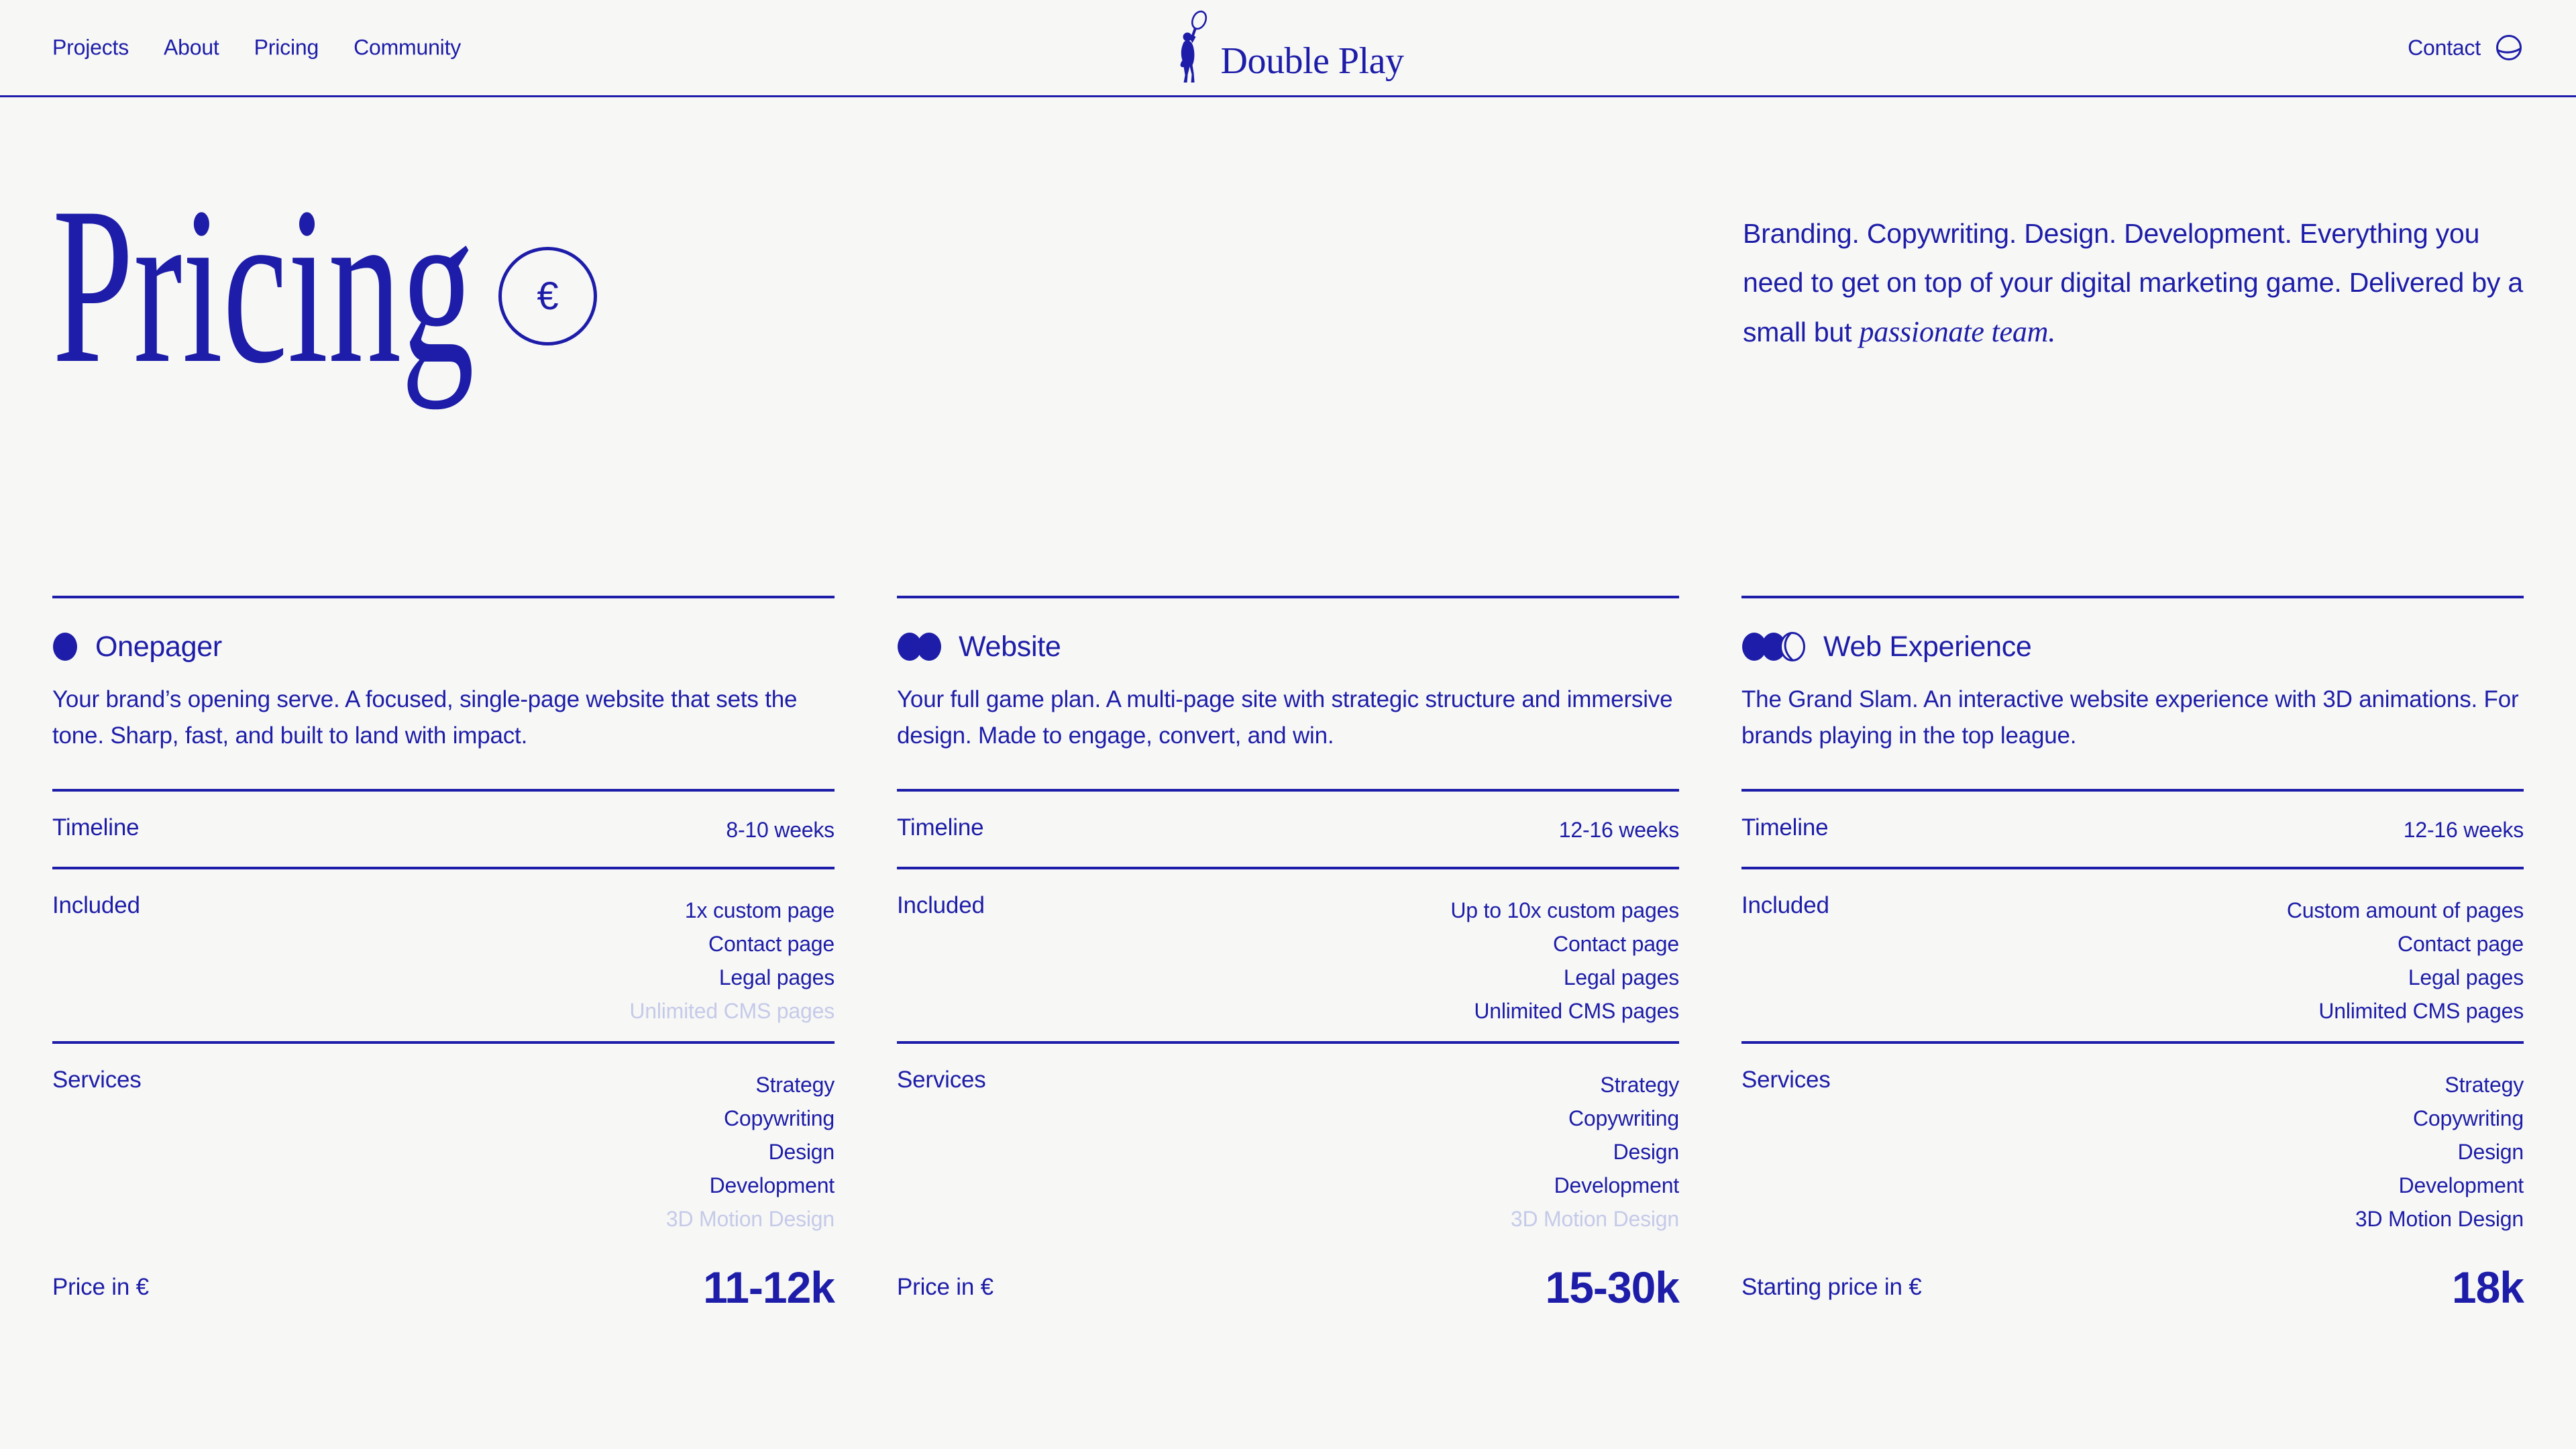 This screenshot has height=1449, width=2576. What do you see at coordinates (443, 1287) in the screenshot?
I see `price-row: Price in € 11-12k` at bounding box center [443, 1287].